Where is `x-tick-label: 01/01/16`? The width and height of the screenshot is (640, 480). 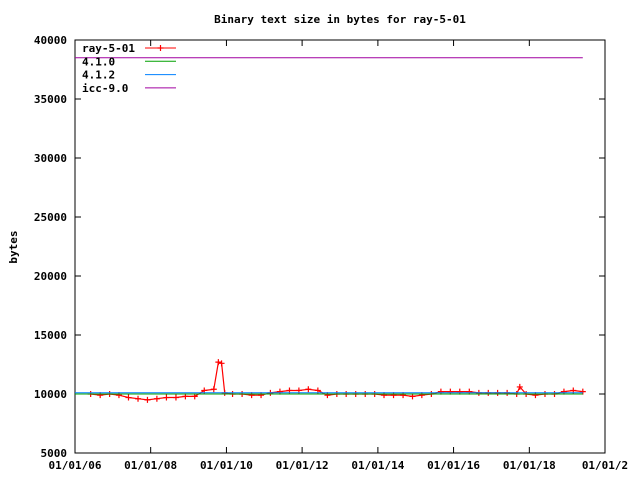 x-tick-label: 01/01/16 is located at coordinates (453, 465).